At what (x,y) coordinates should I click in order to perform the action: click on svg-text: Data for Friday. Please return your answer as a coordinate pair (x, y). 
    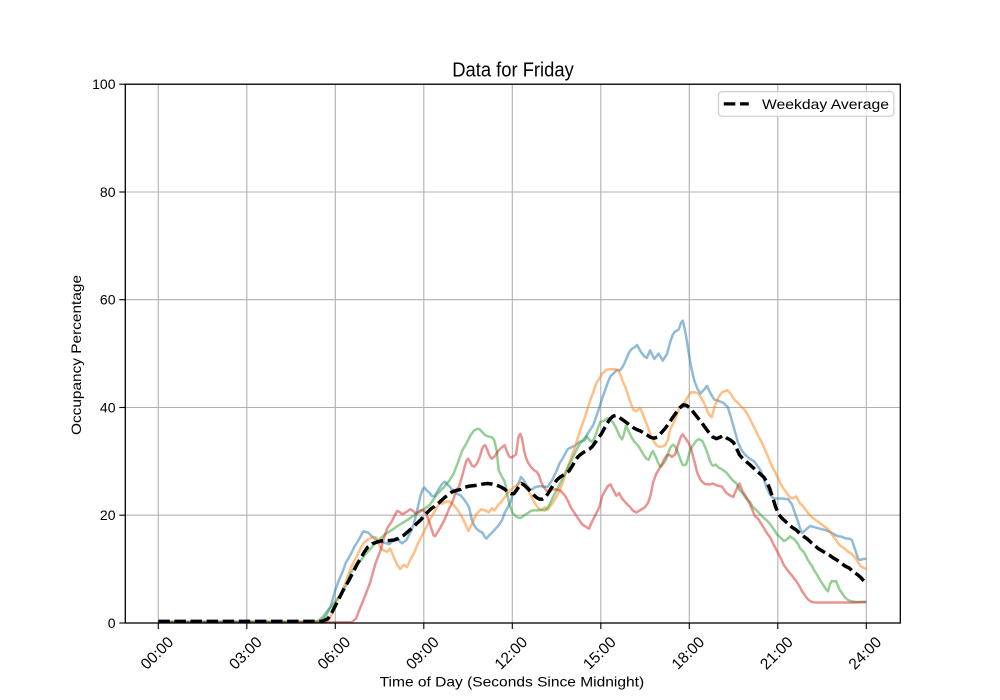
    Looking at the image, I should click on (513, 70).